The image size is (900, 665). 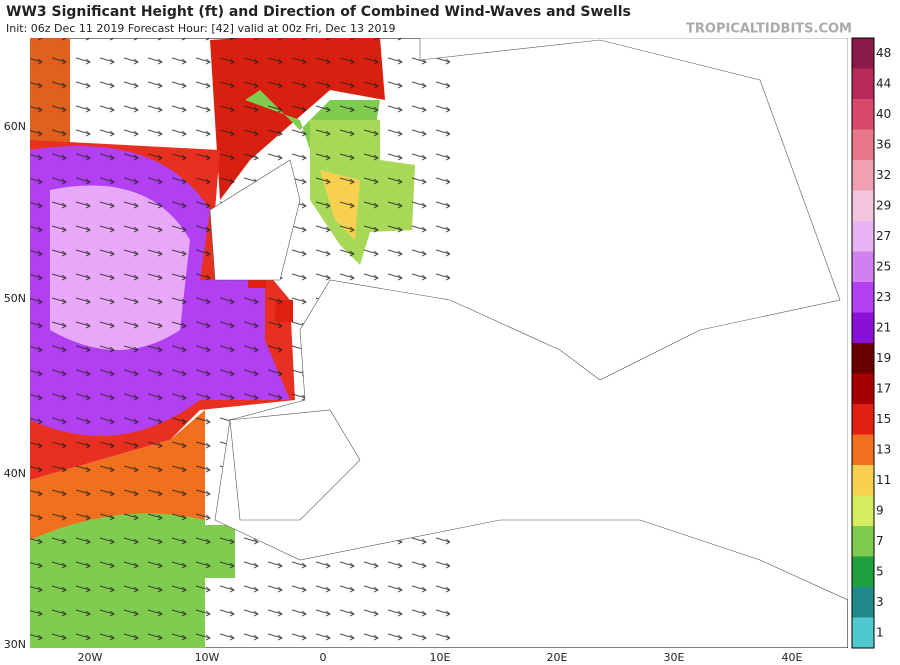 What do you see at coordinates (15, 126) in the screenshot?
I see `lat-label: 60N` at bounding box center [15, 126].